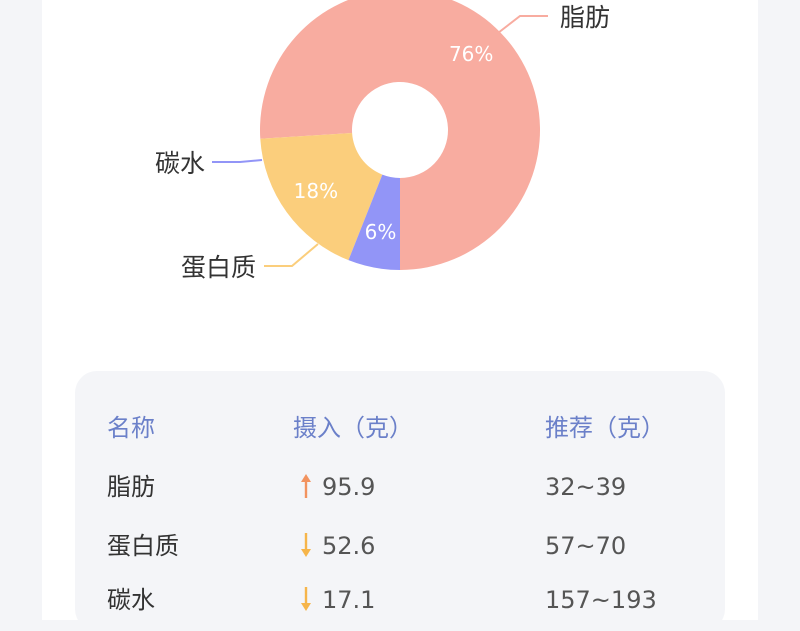  What do you see at coordinates (131, 600) in the screenshot?
I see `row-carb-name: 碳水` at bounding box center [131, 600].